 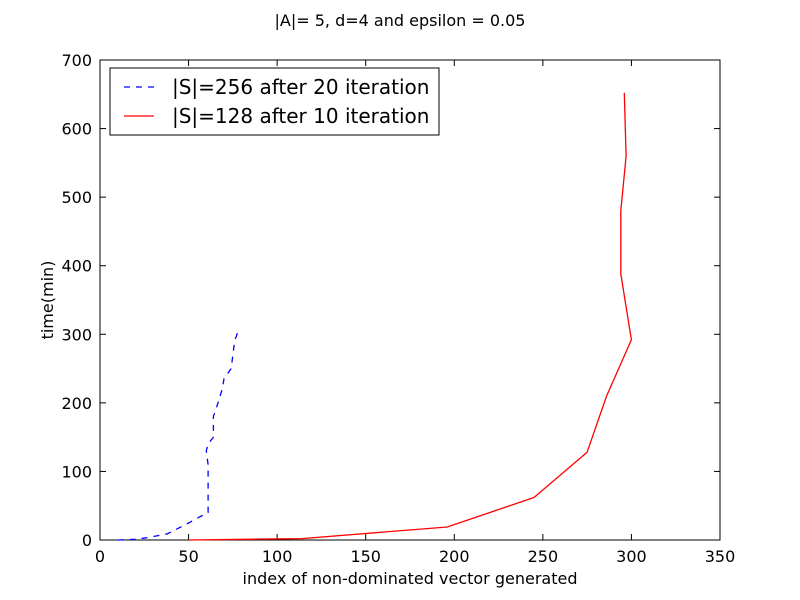 What do you see at coordinates (100, 556) in the screenshot?
I see `x-tick-label: 0` at bounding box center [100, 556].